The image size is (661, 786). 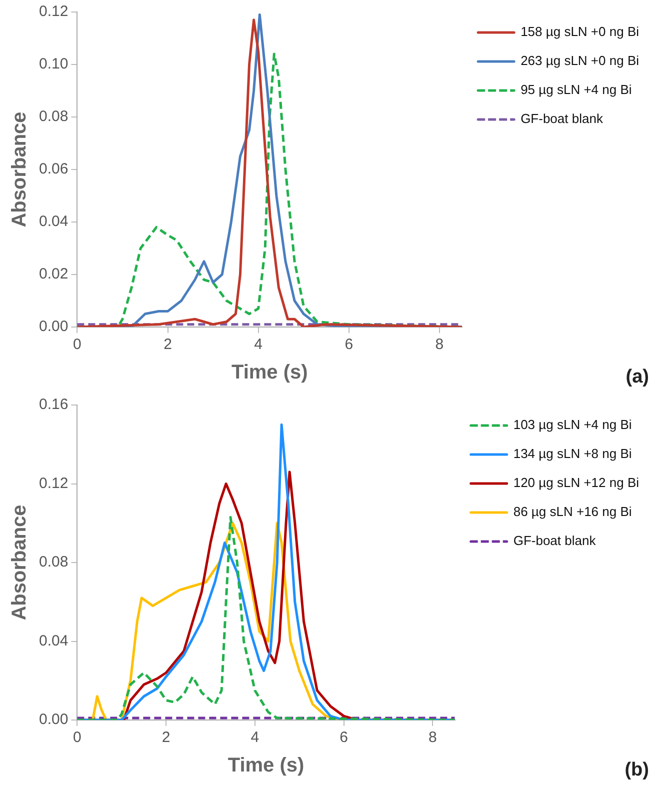 I want to click on text: (a), so click(x=637, y=377).